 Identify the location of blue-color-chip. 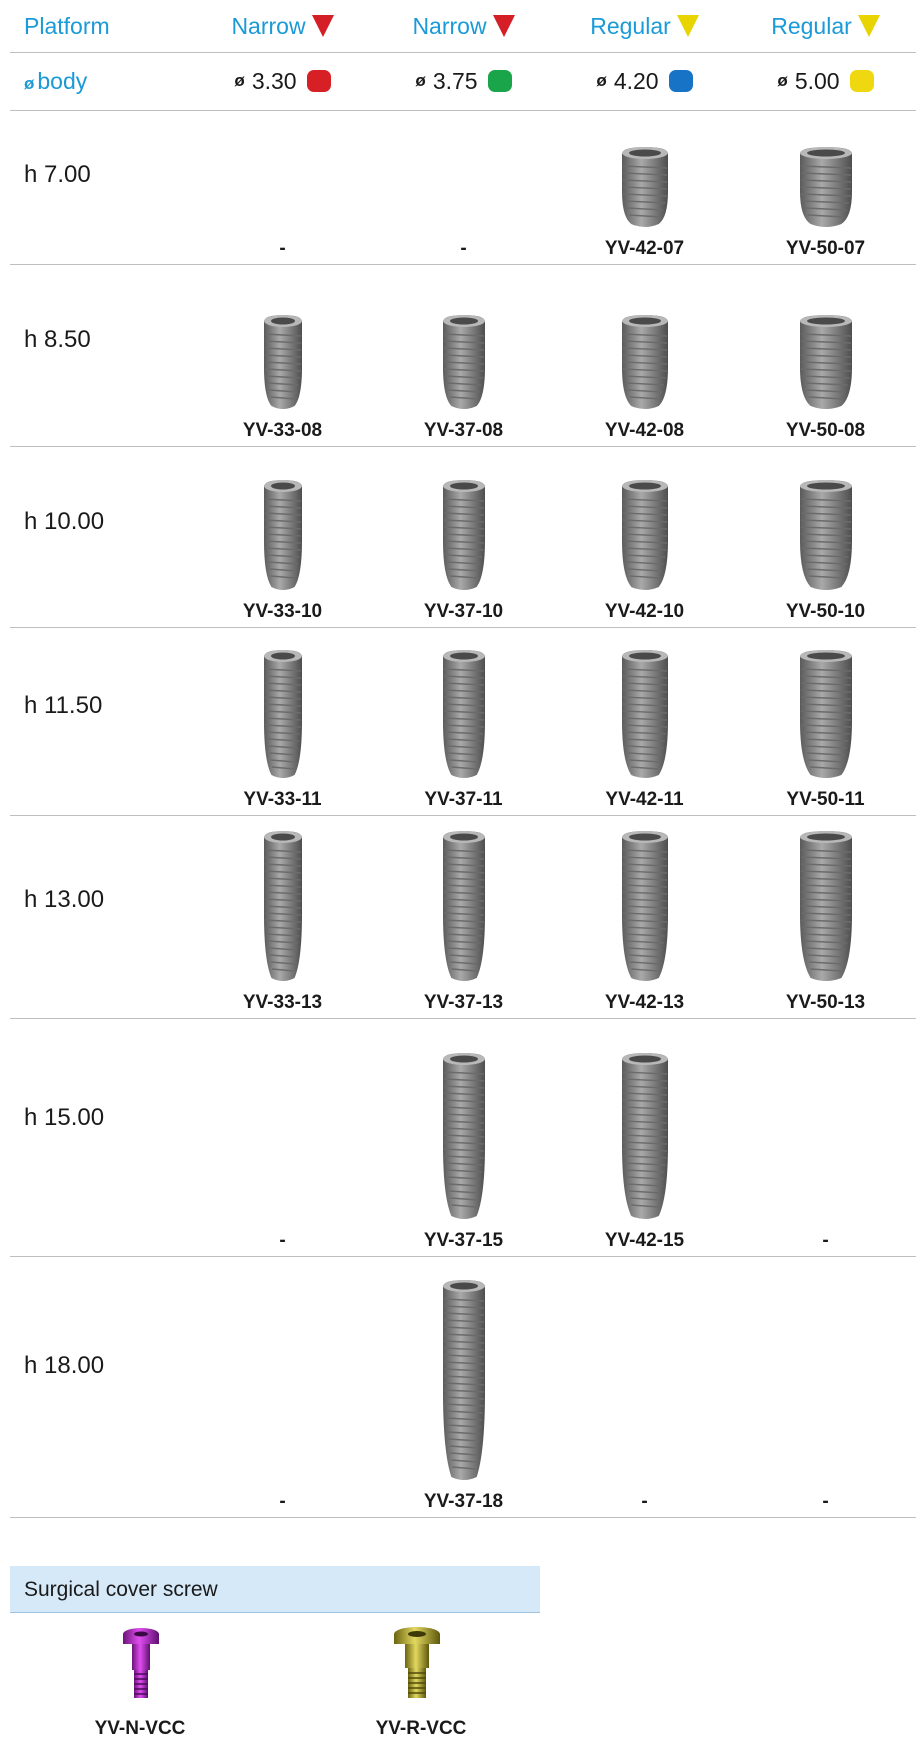
(680, 81).